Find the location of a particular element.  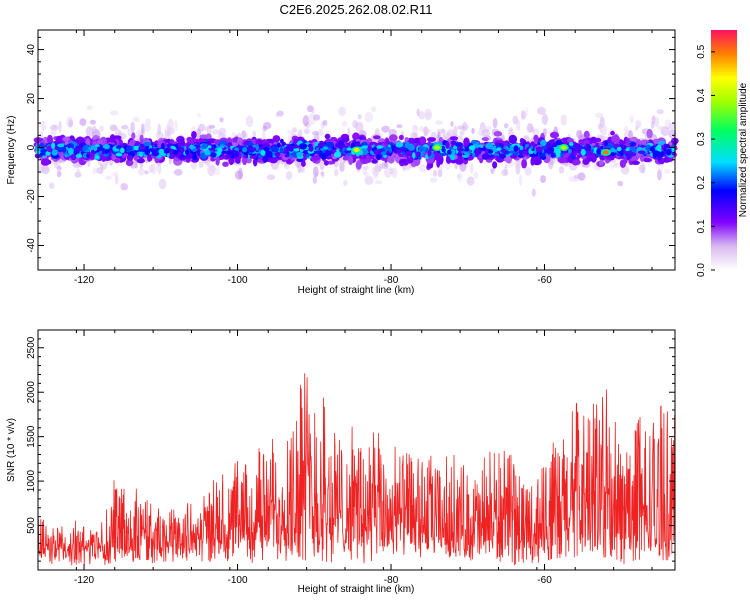

y-tick-label: 500 is located at coordinates (31, 525).